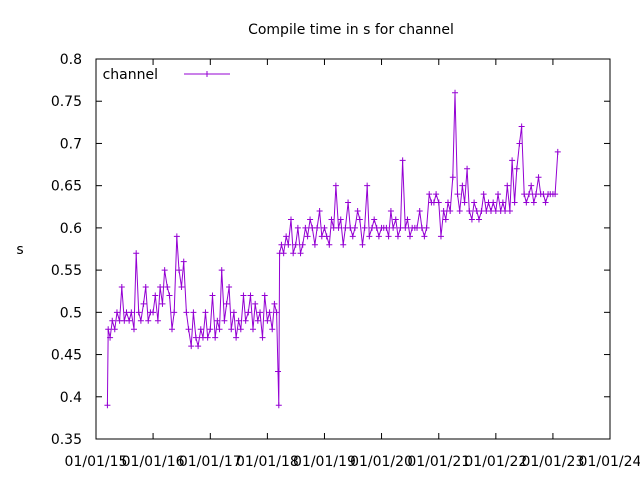 The width and height of the screenshot is (640, 480). What do you see at coordinates (609, 462) in the screenshot?
I see `x-tick-label: 01/01/24` at bounding box center [609, 462].